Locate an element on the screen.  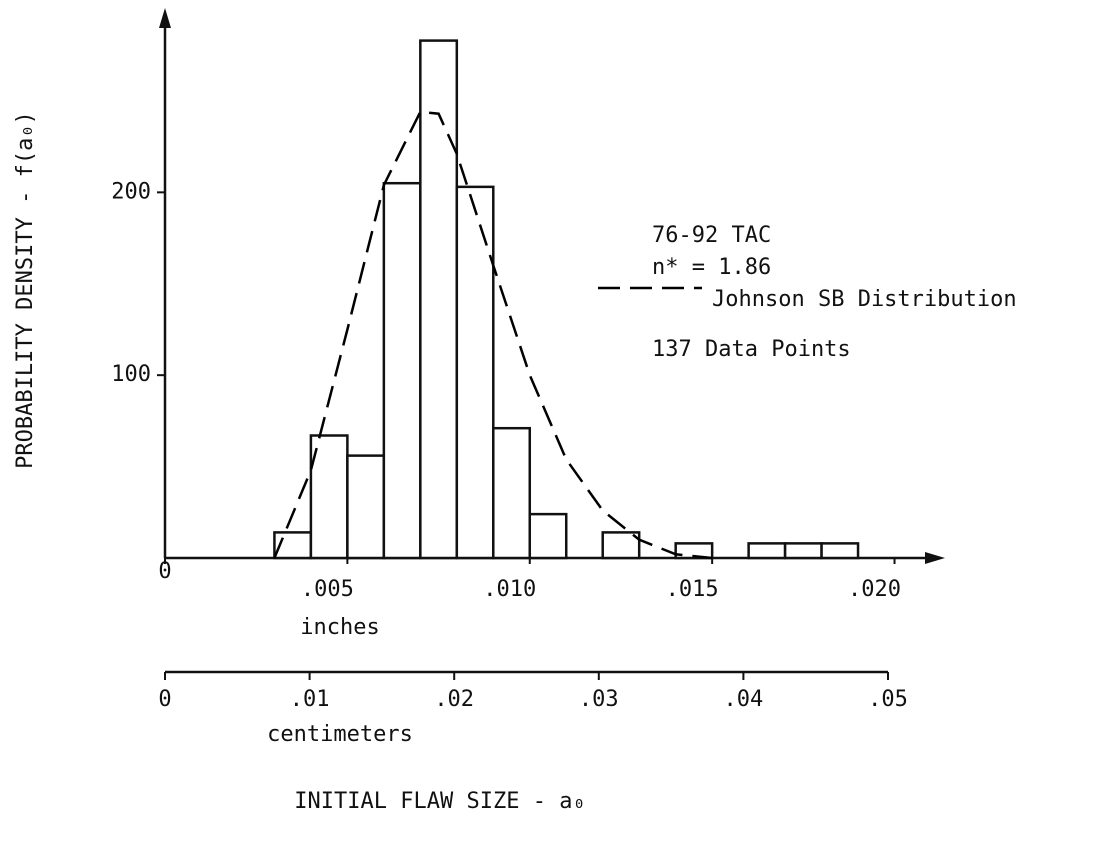
annotation: 137 Data Points is located at coordinates (751, 349).